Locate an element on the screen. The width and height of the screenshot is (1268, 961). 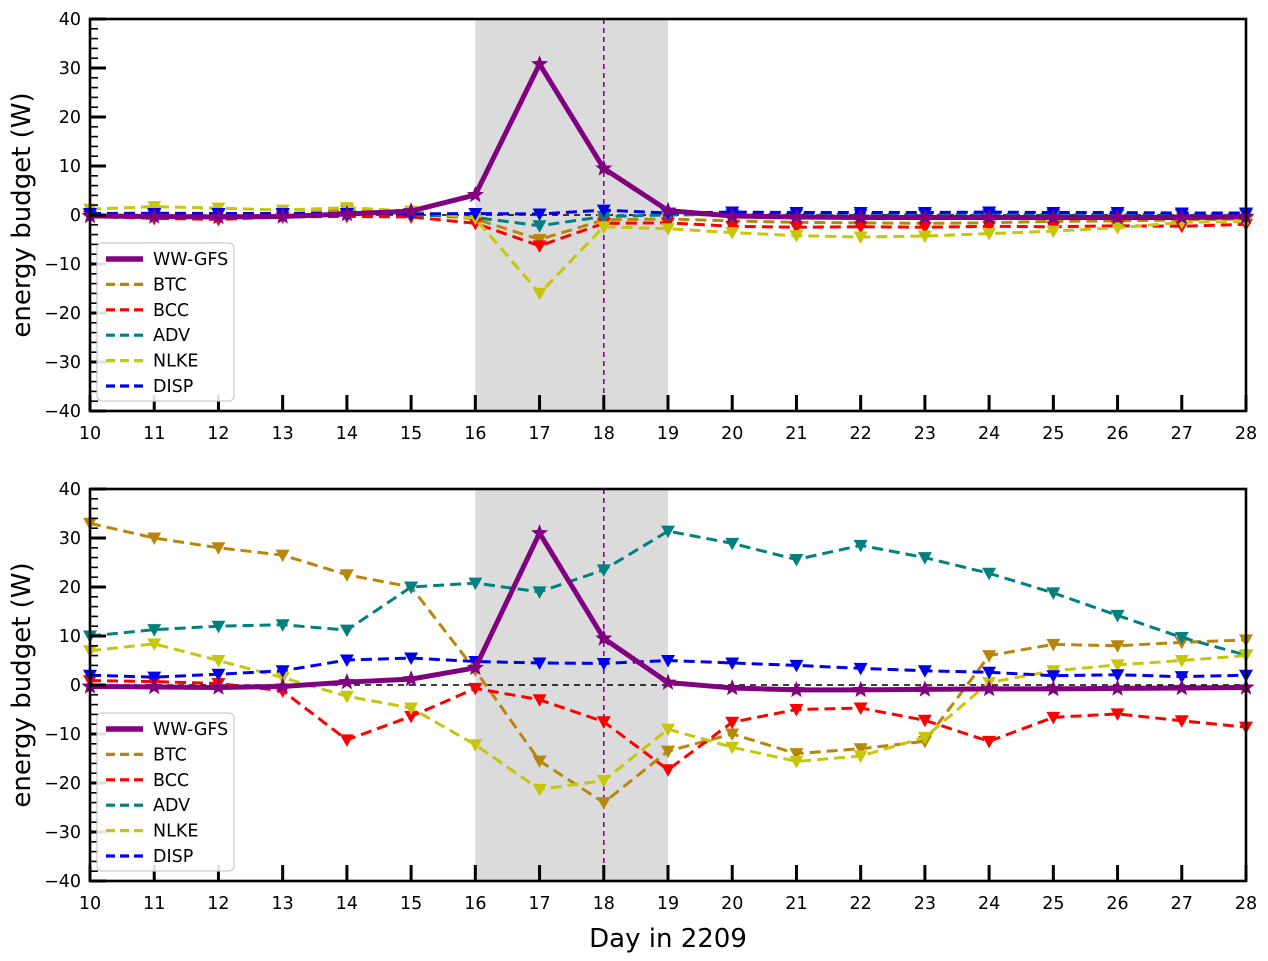
y-axis-label: energy budget (W) is located at coordinates (22, 684).